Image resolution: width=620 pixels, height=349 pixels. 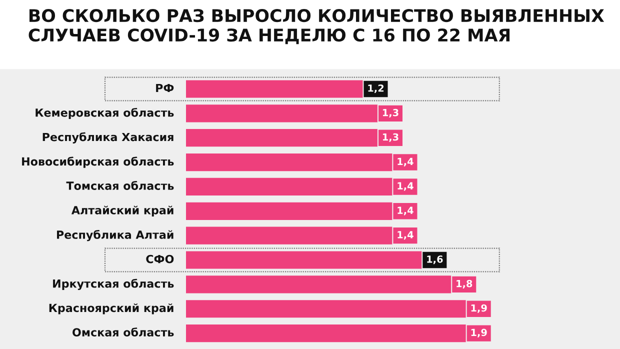 I want to click on data-label: 1,8, so click(x=464, y=284).